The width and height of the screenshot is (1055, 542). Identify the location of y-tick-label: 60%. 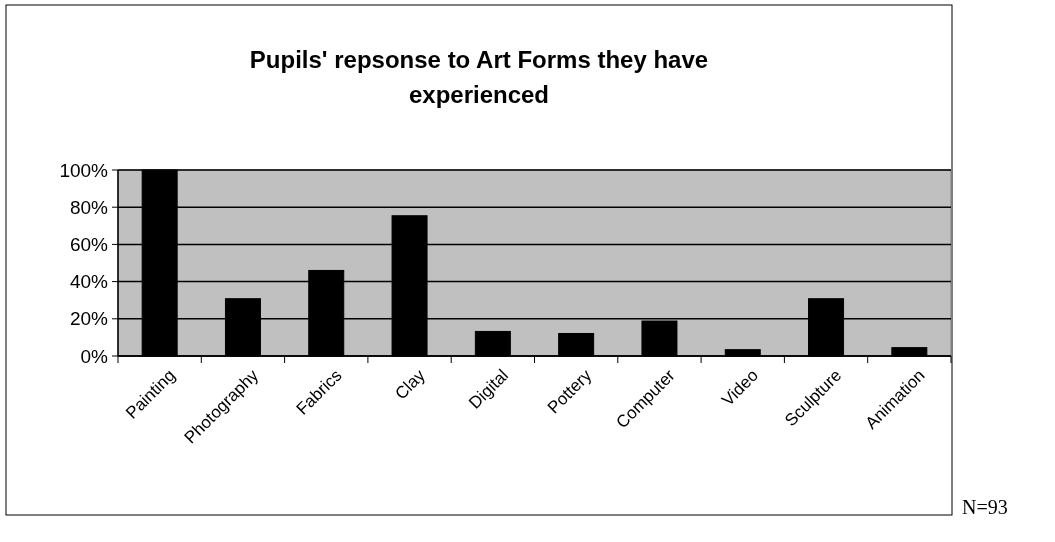
(89, 245).